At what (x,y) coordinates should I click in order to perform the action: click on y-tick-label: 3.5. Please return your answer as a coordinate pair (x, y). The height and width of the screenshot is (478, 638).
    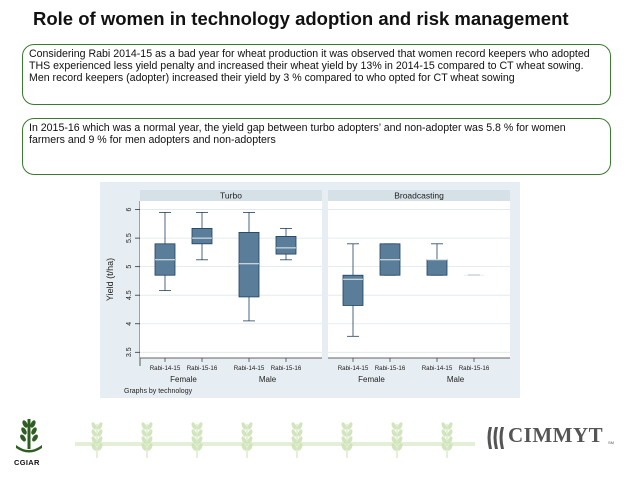
    Looking at the image, I should click on (129, 352).